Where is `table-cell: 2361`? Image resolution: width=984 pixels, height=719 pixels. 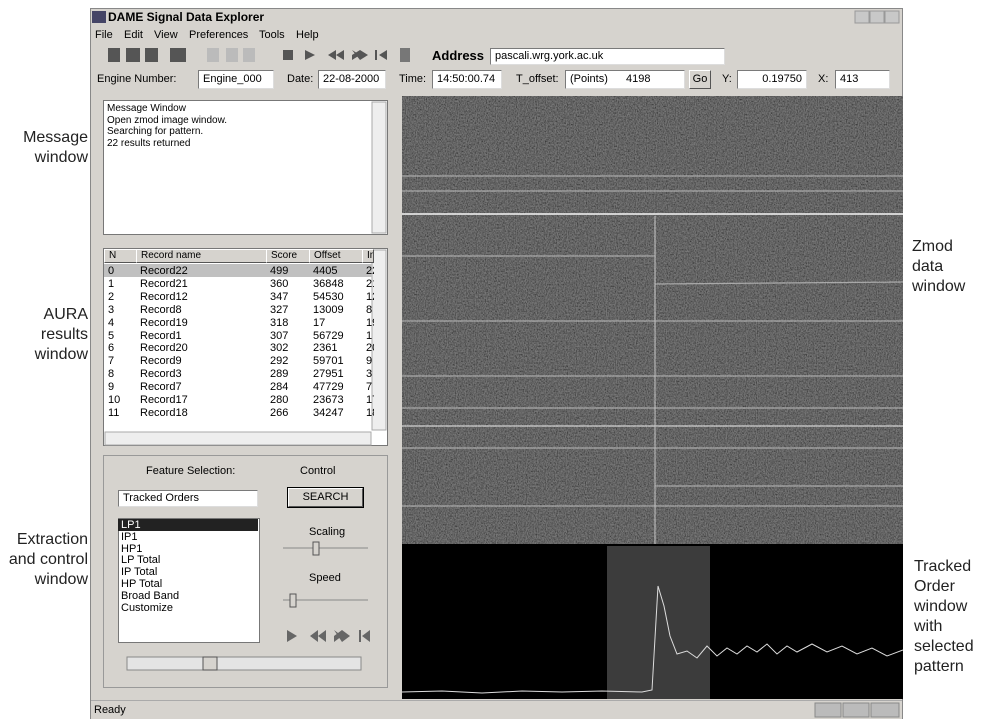 table-cell: 2361 is located at coordinates (325, 348).